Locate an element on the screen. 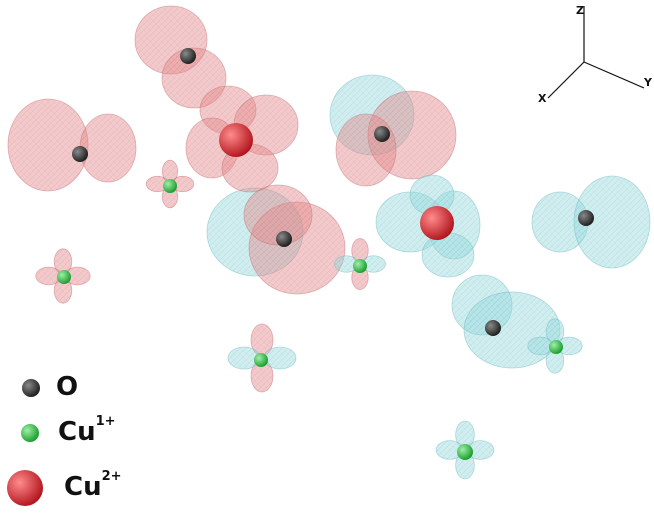 The height and width of the screenshot is (514, 654). legend-oxygen-marker is located at coordinates (31, 388).